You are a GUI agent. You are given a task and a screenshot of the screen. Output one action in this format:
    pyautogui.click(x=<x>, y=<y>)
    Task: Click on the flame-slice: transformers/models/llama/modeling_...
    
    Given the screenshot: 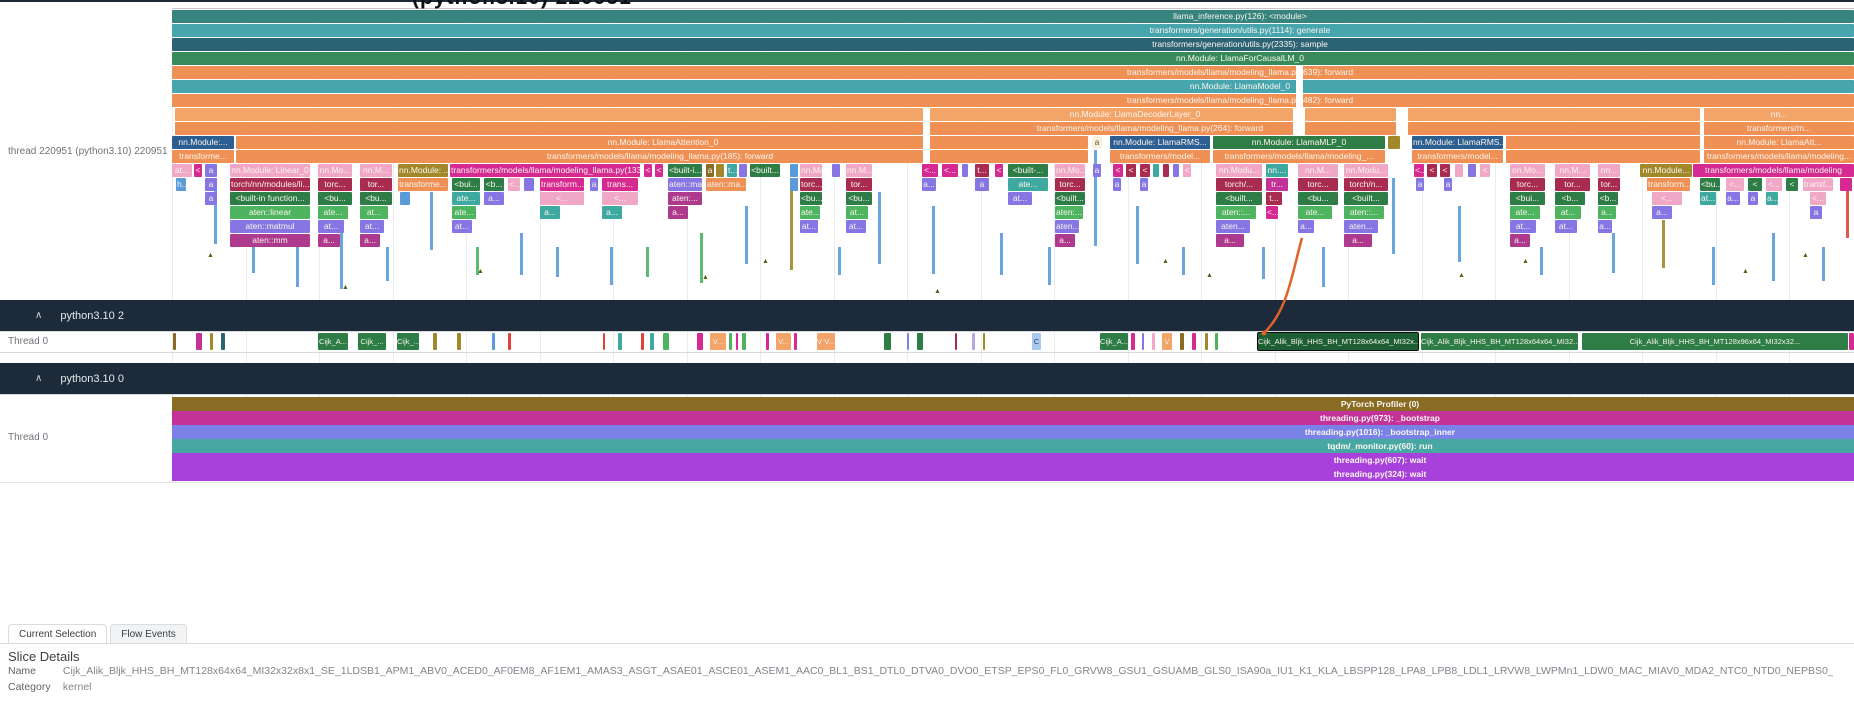 What is the action you would take?
    pyautogui.click(x=1299, y=156)
    